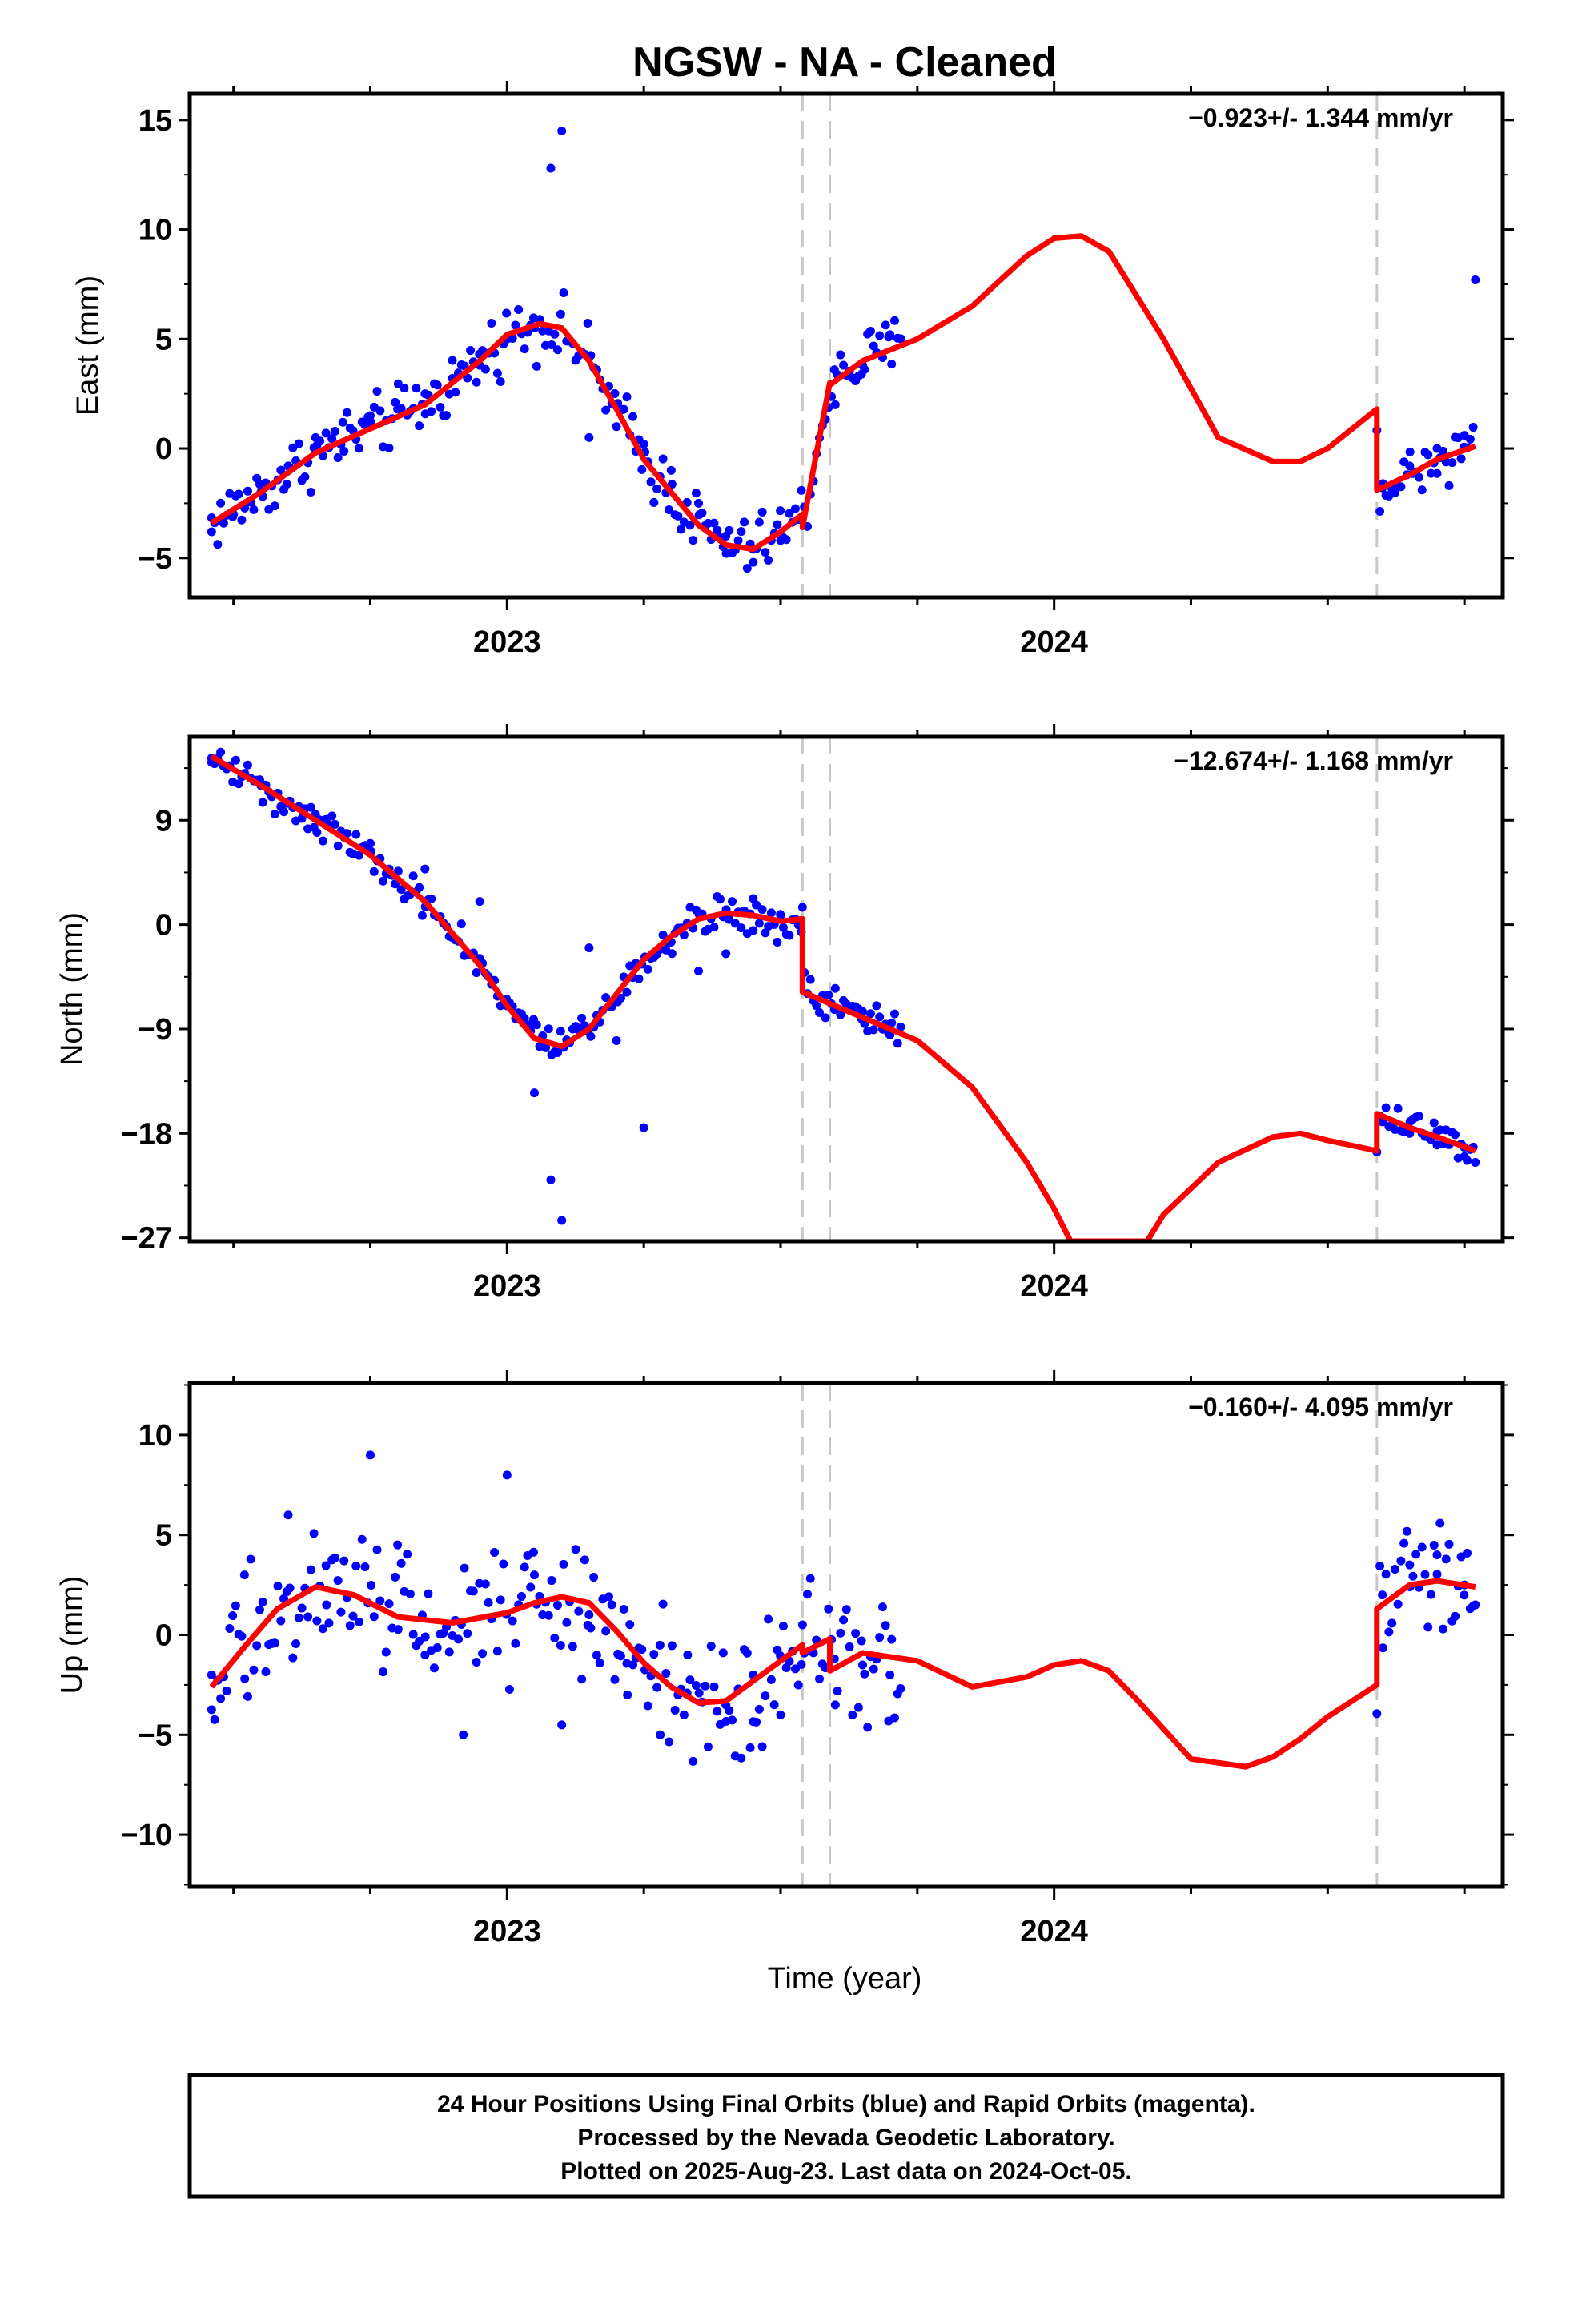  I want to click on east-x-tick-label: 2024, so click(1054, 642).